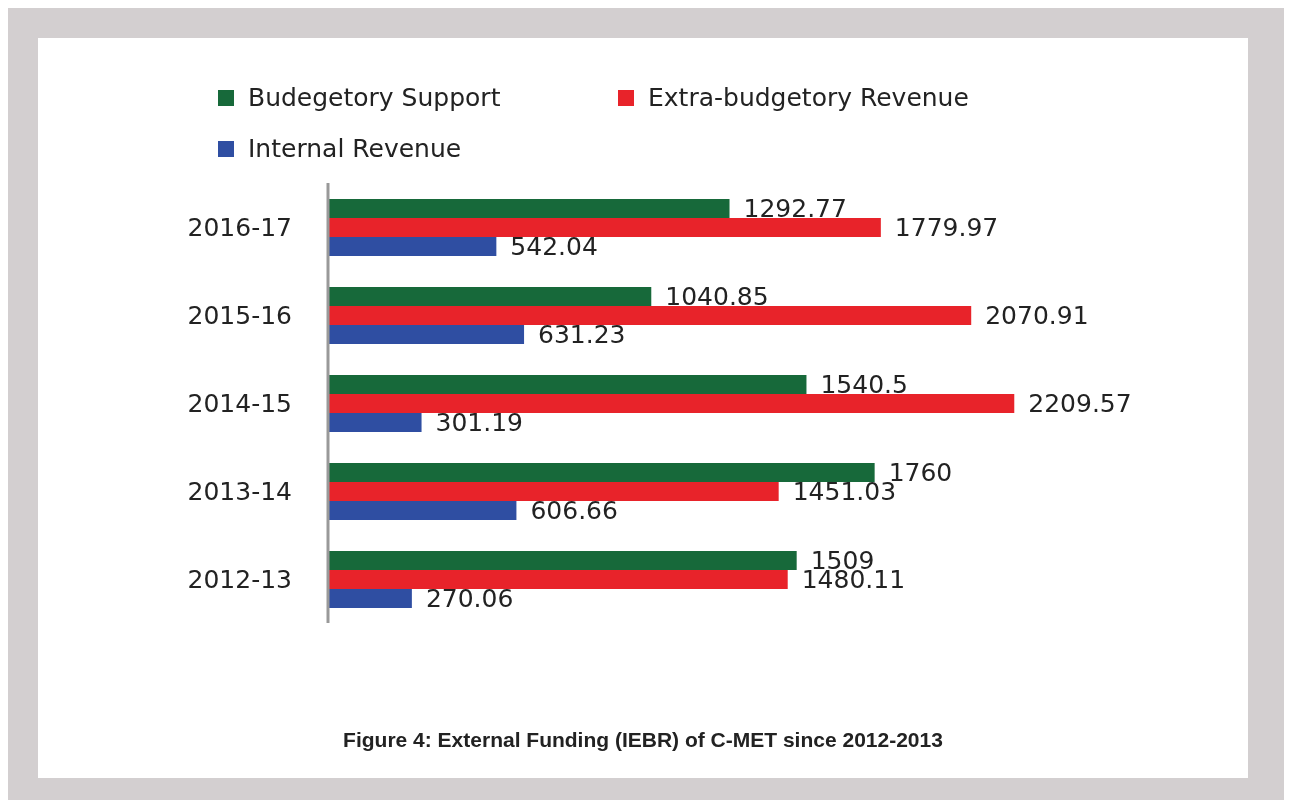 The image size is (1292, 808). Describe the element at coordinates (374, 97) in the screenshot. I see `legend-label: Budegetory Support` at that location.